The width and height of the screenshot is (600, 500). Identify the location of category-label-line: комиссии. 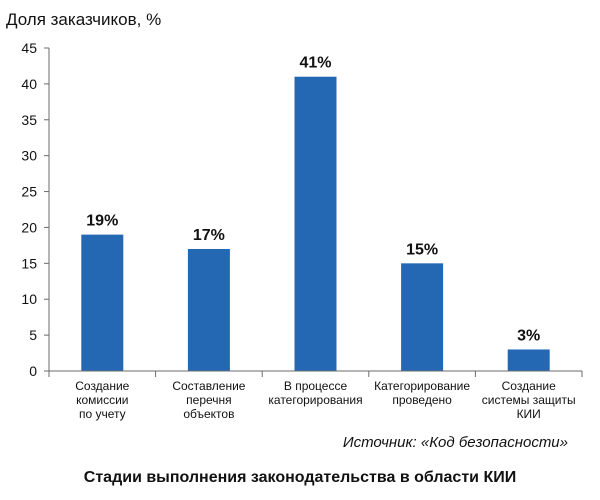
(102, 400).